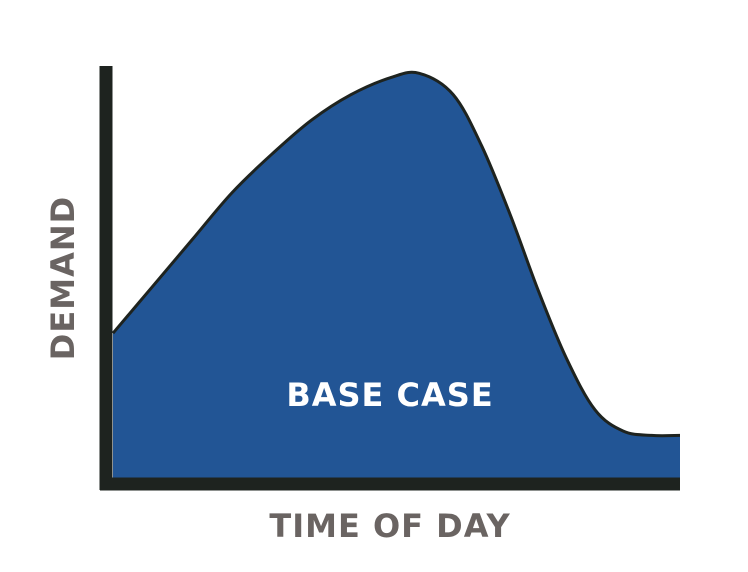 The height and width of the screenshot is (572, 748). I want to click on y-axis-label: DEMAND, so click(63, 278).